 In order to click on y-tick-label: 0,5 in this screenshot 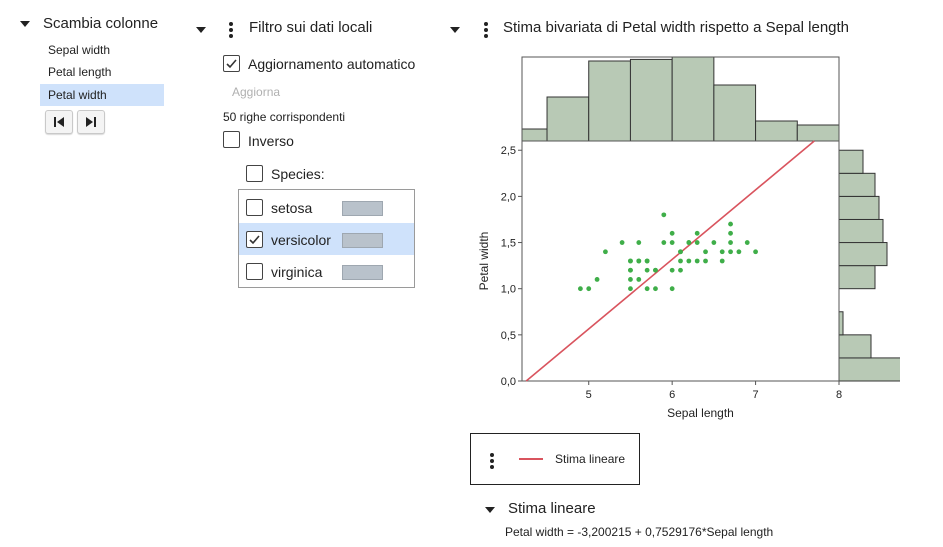, I will do `click(508, 336)`.